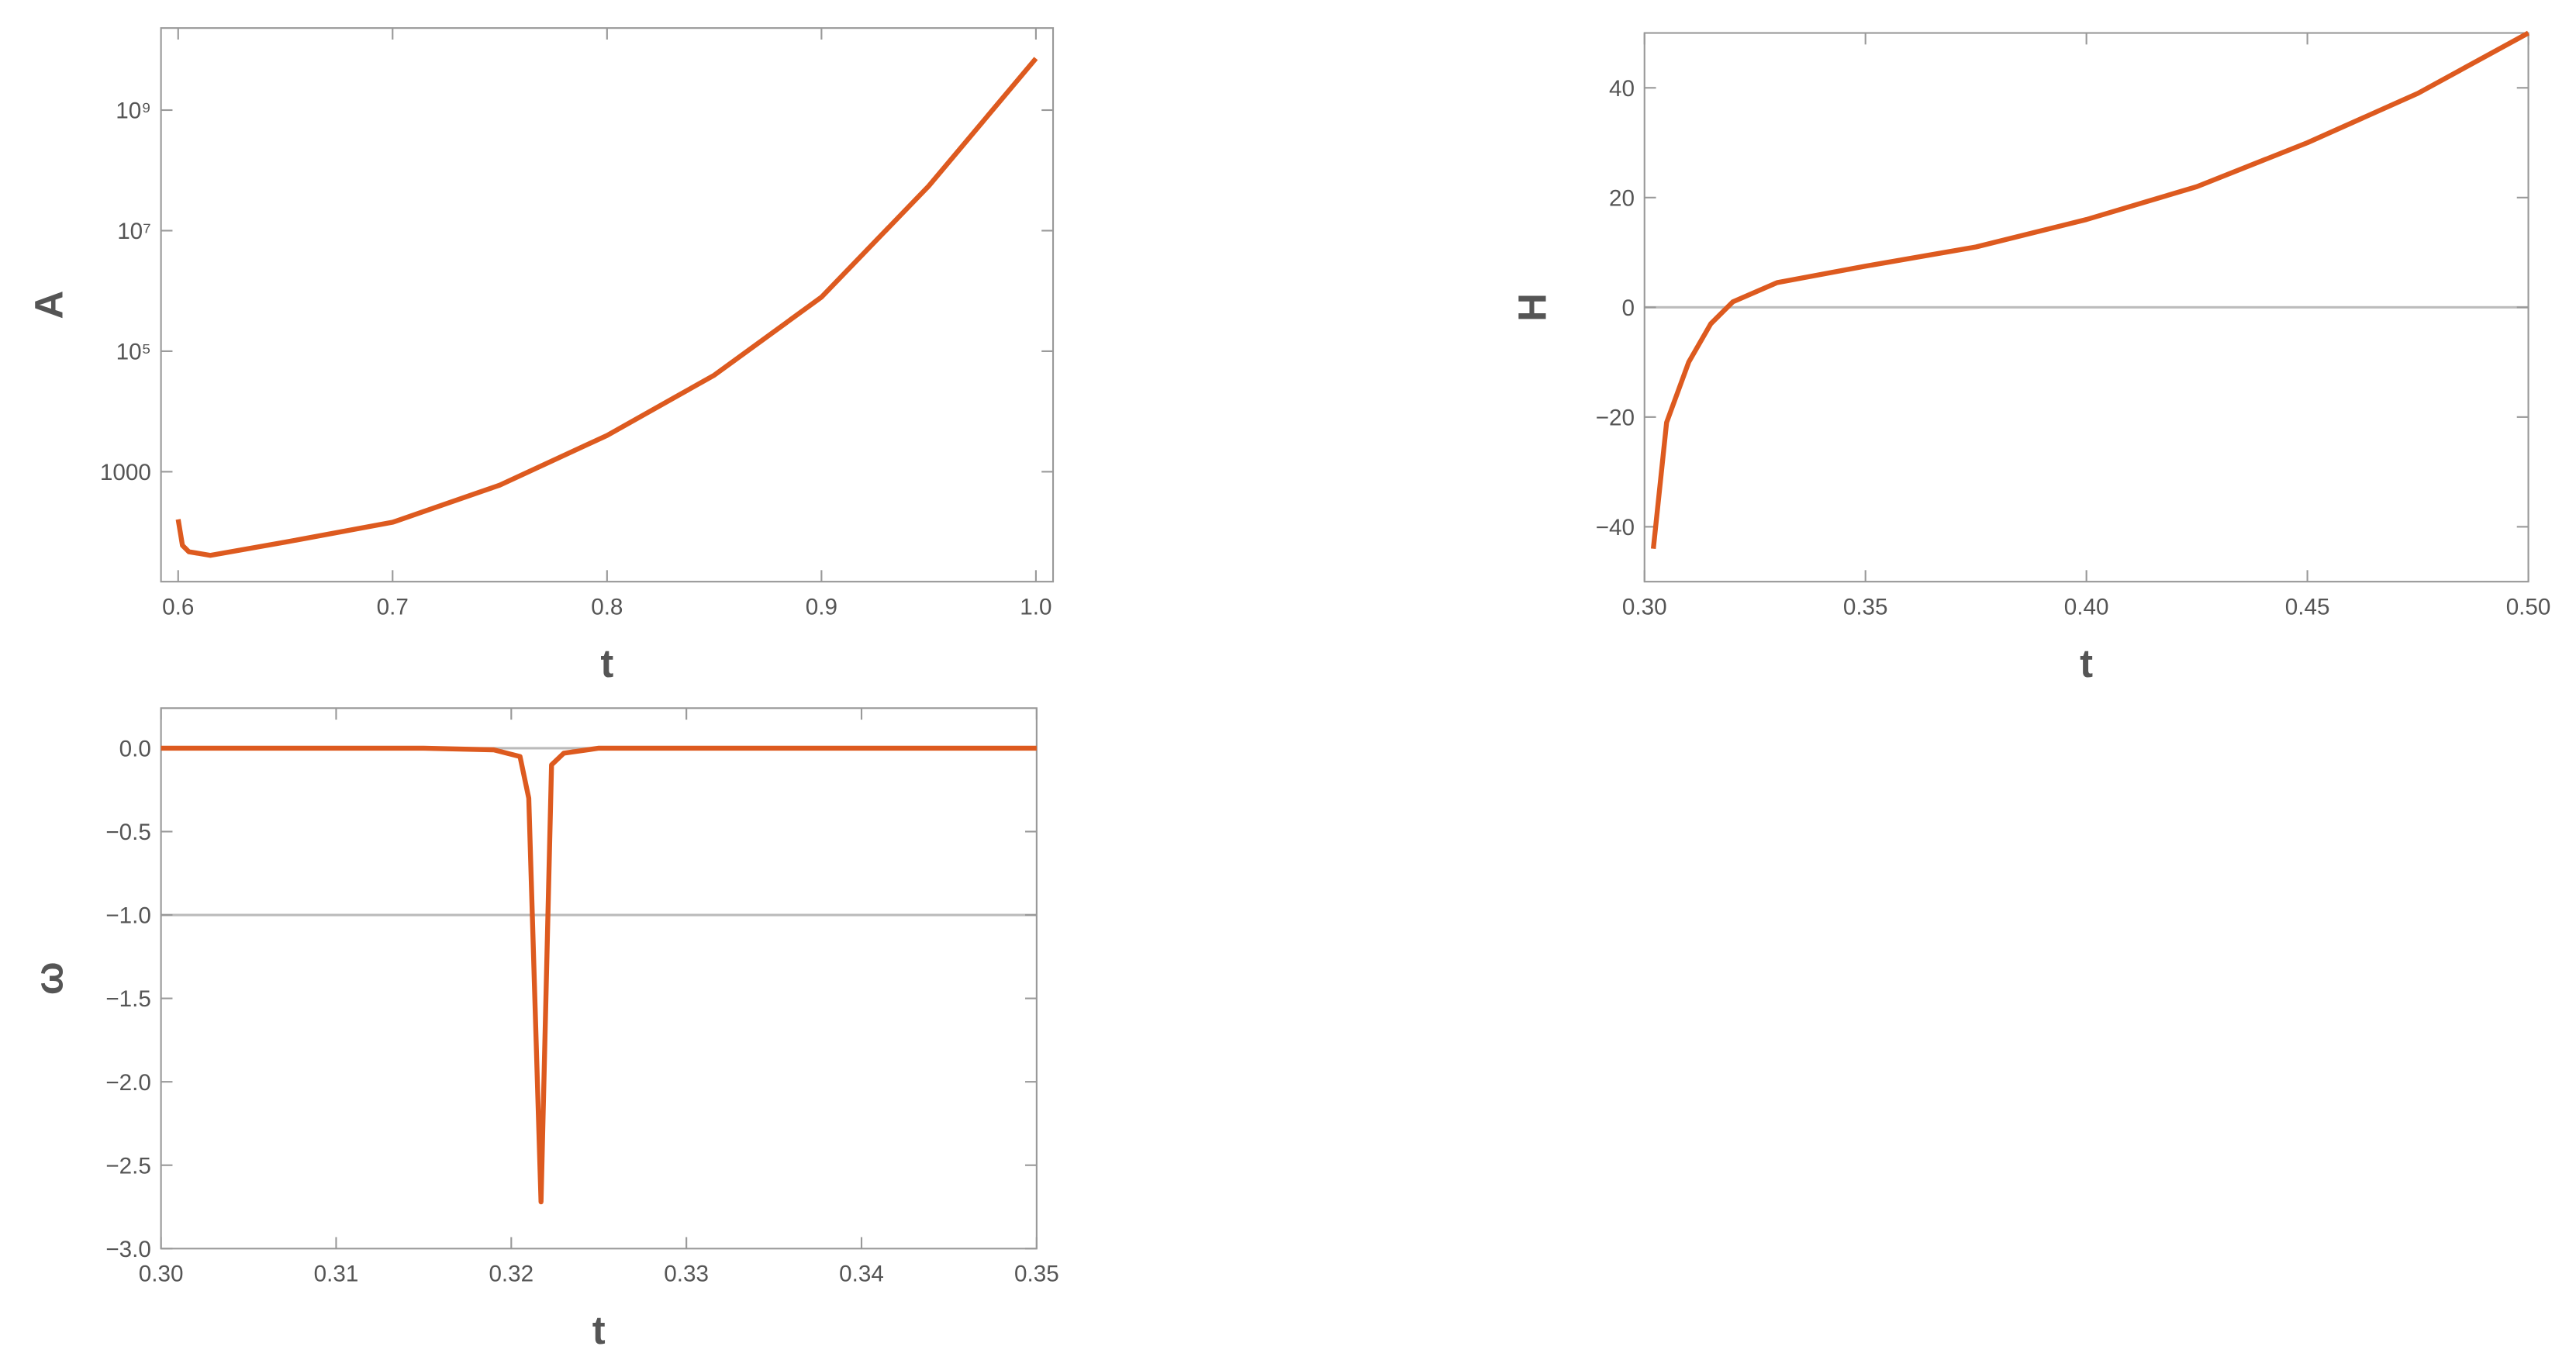  What do you see at coordinates (128, 1249) in the screenshot?
I see `y-tick-label: −3.0` at bounding box center [128, 1249].